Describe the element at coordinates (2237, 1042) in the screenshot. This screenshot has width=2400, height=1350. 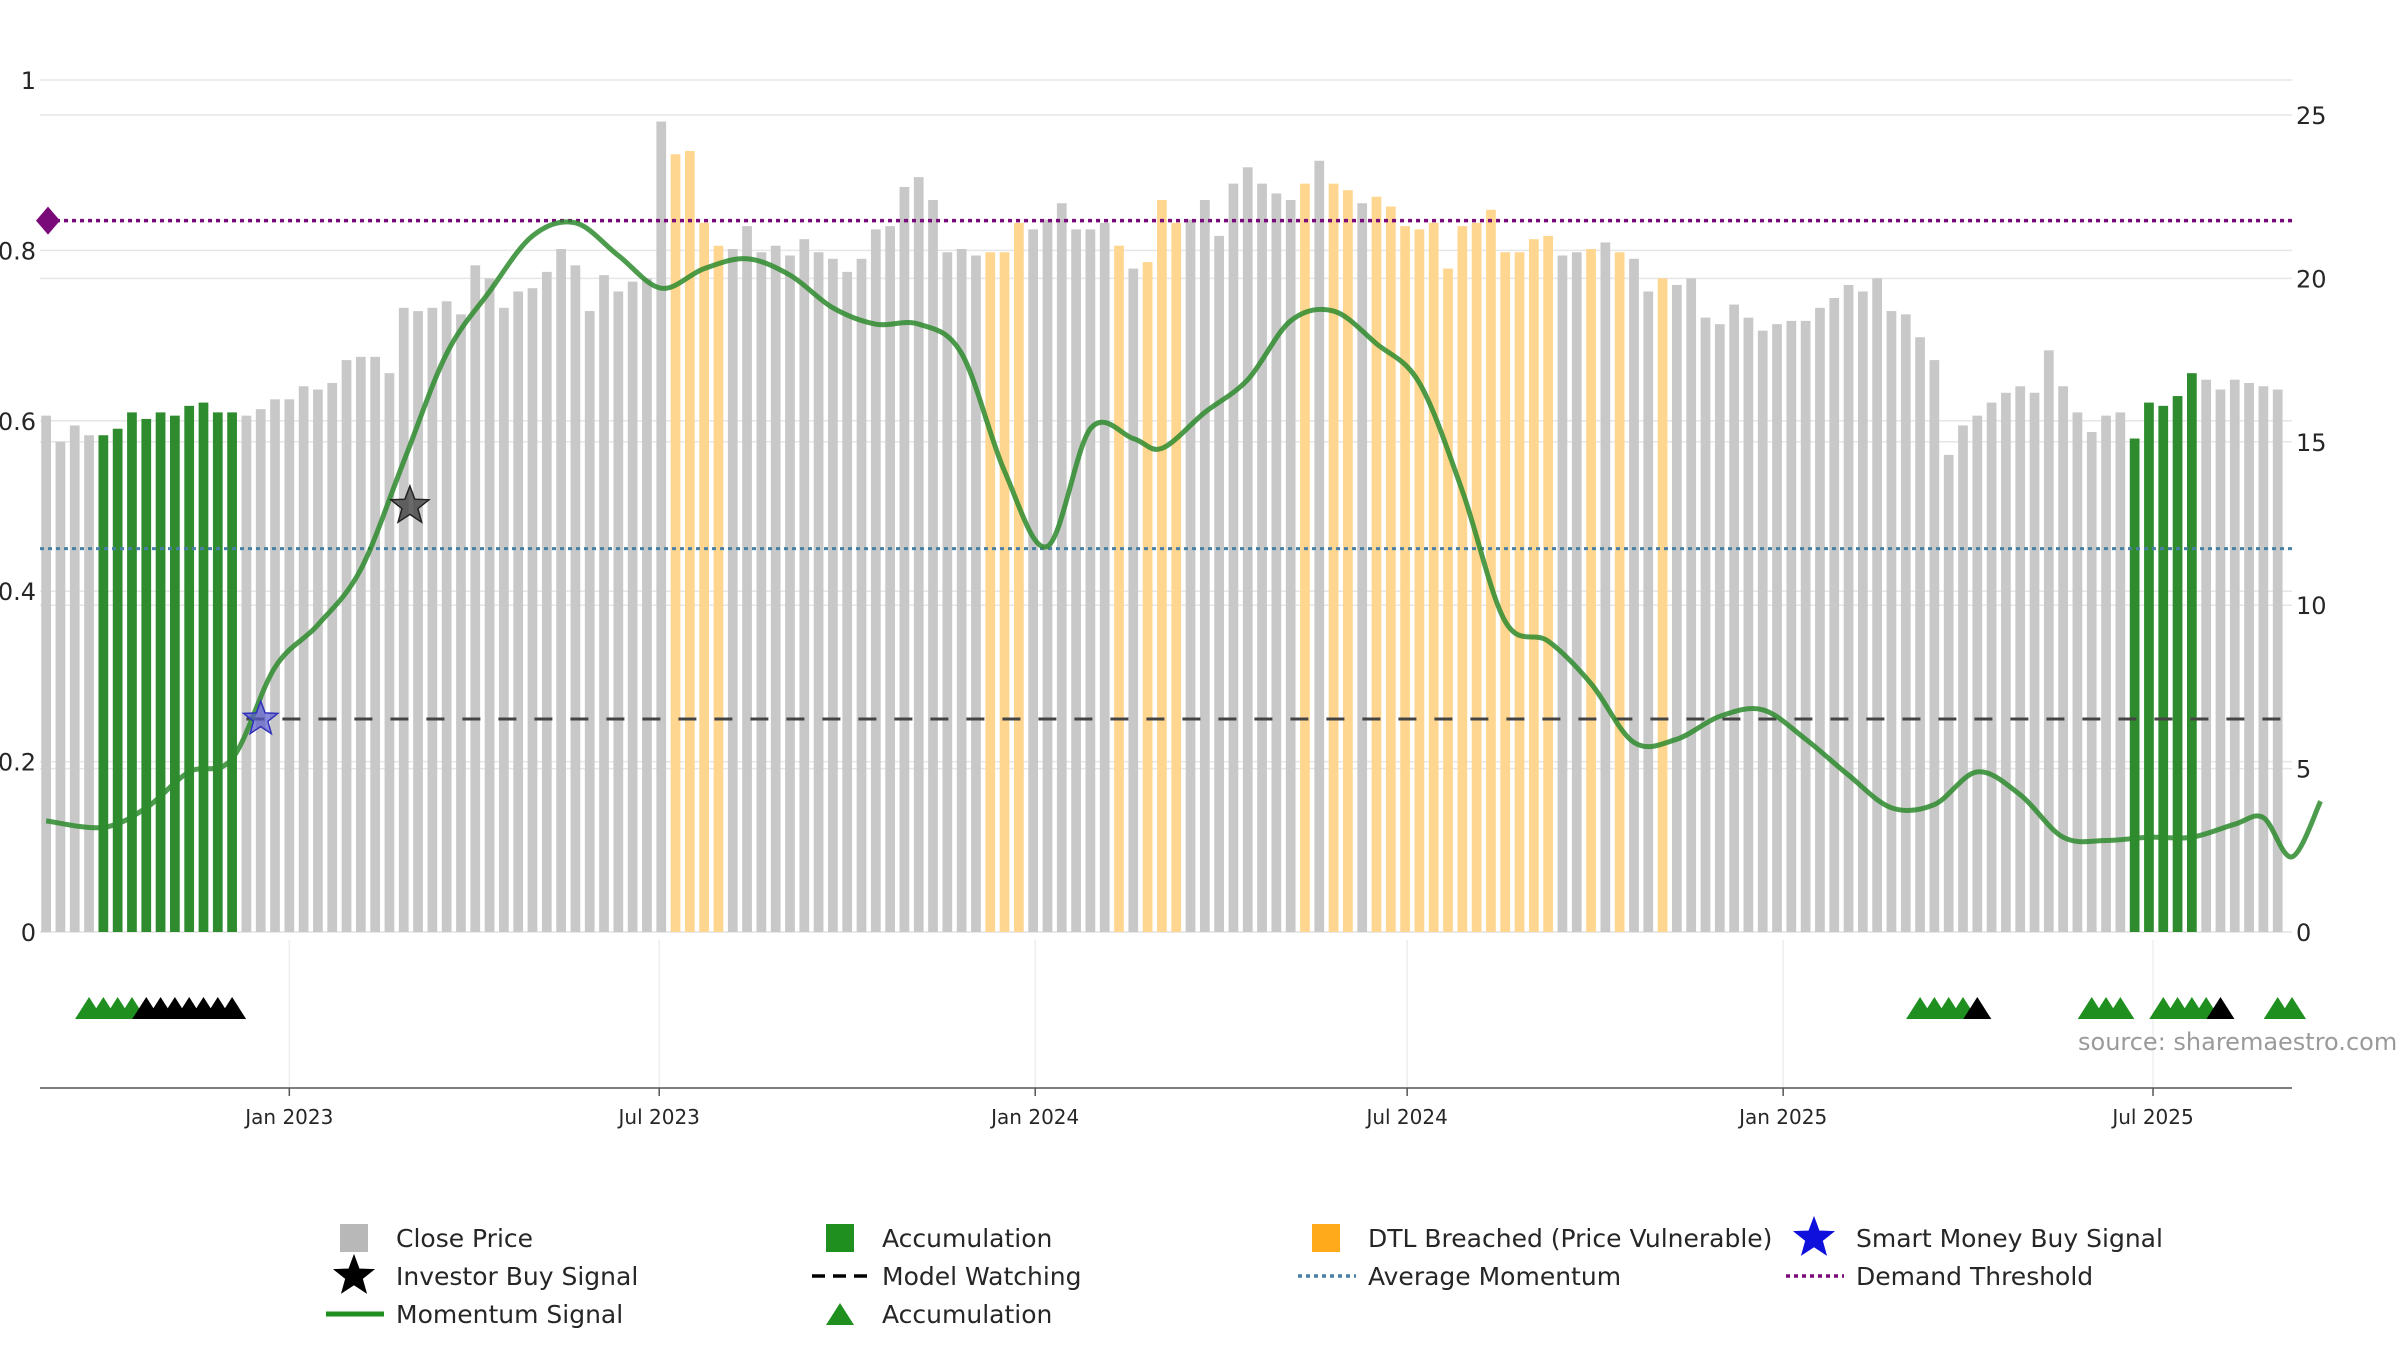
I see `source-label: source: sharemaestro.com` at that location.